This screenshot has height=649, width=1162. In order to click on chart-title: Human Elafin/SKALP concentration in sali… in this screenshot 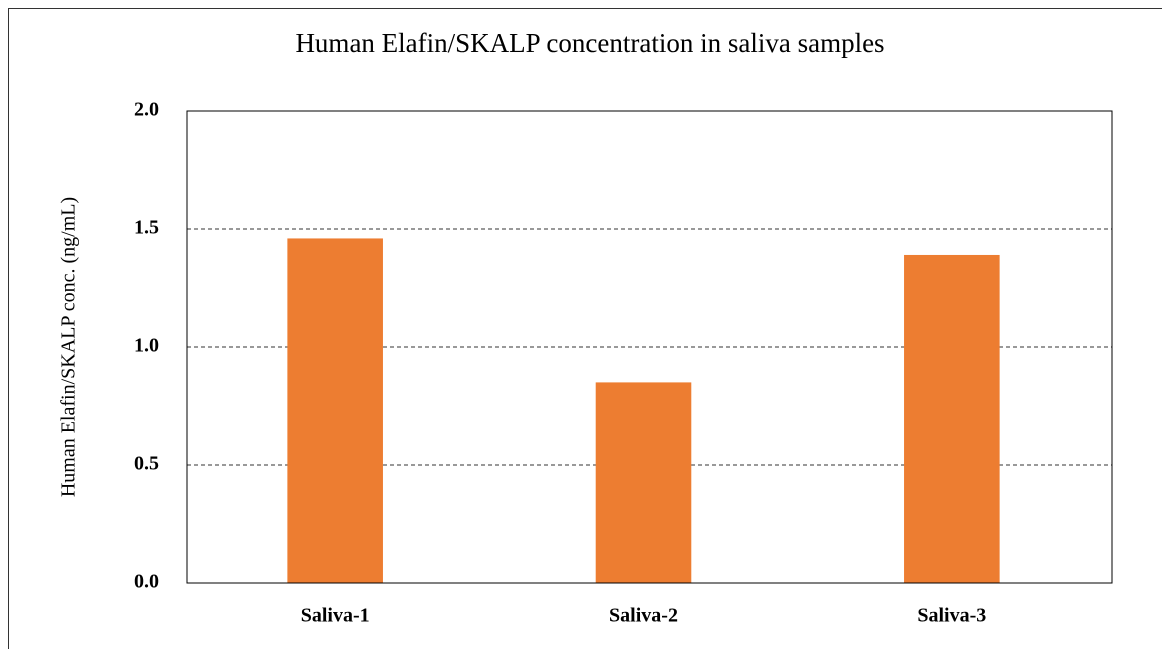, I will do `click(589, 43)`.